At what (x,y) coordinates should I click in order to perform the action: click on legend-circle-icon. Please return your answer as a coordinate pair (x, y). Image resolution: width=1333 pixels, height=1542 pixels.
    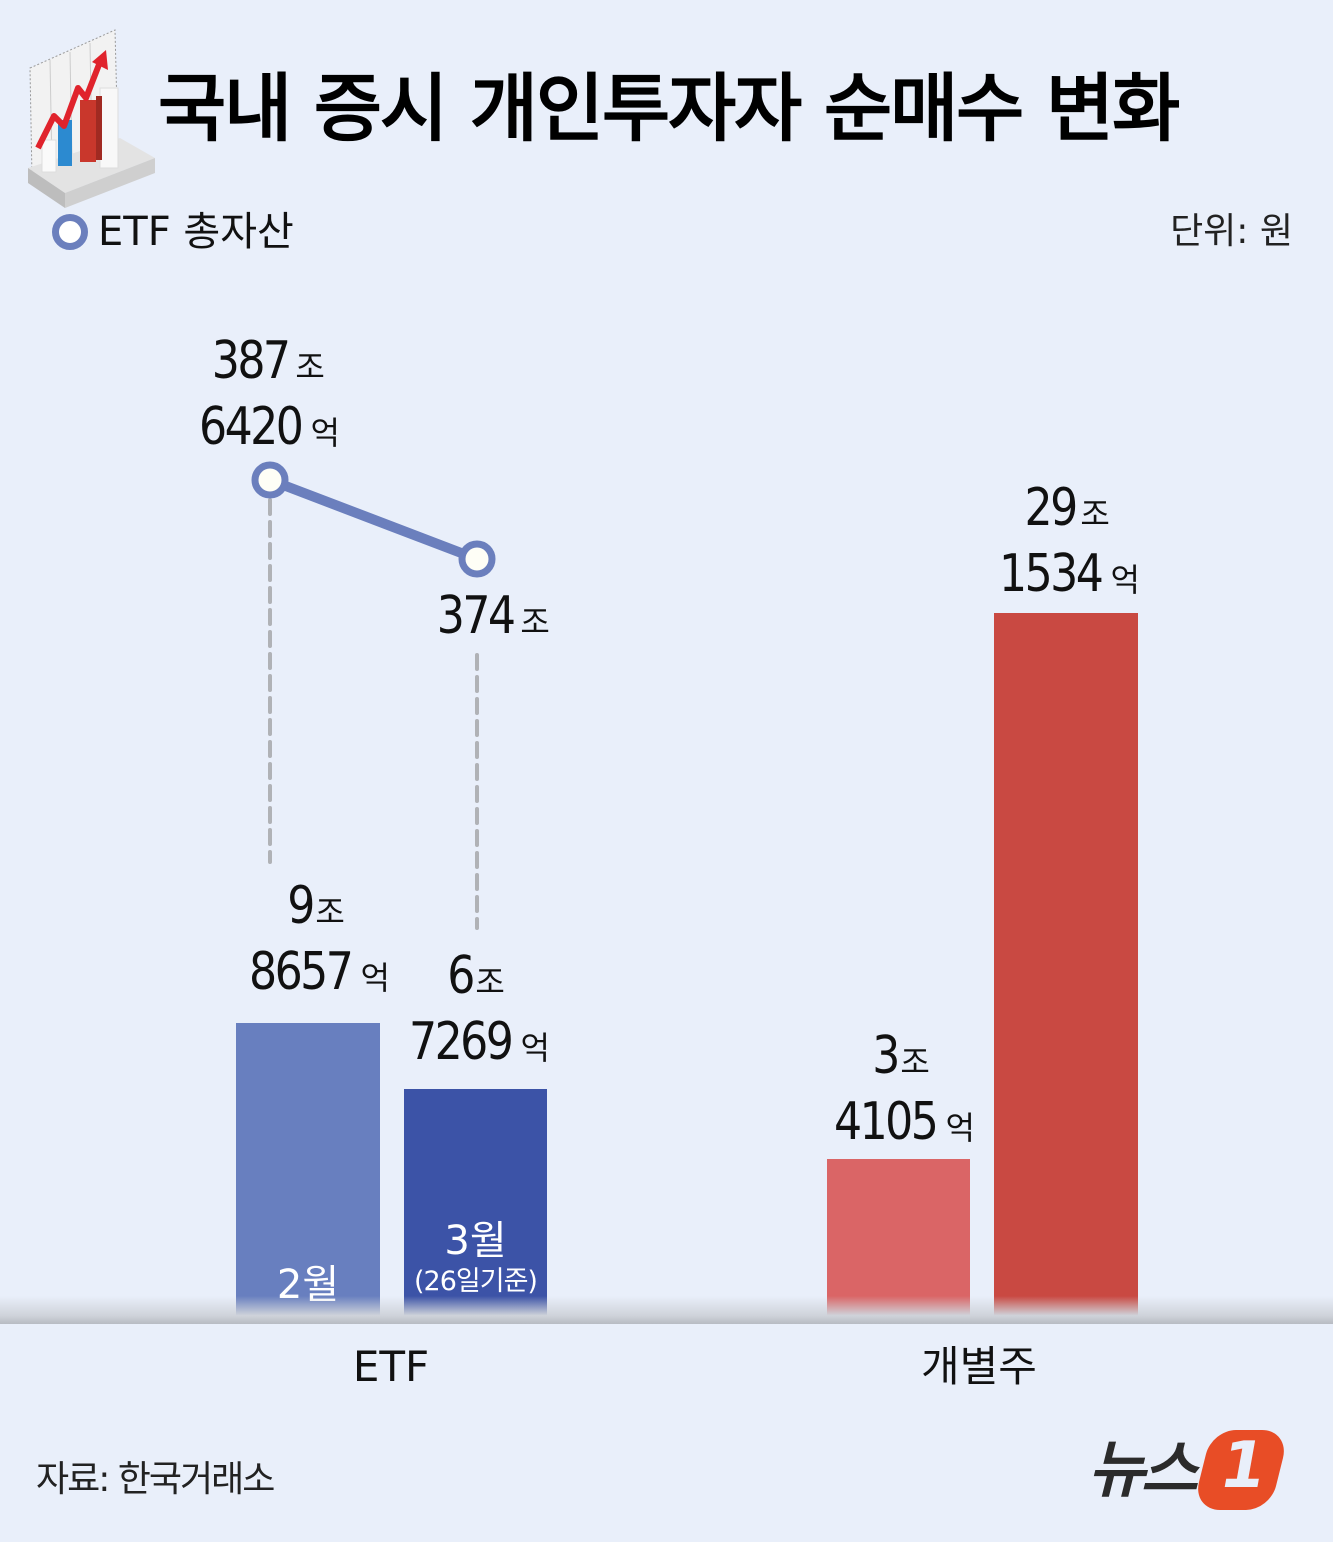
    Looking at the image, I should click on (70, 232).